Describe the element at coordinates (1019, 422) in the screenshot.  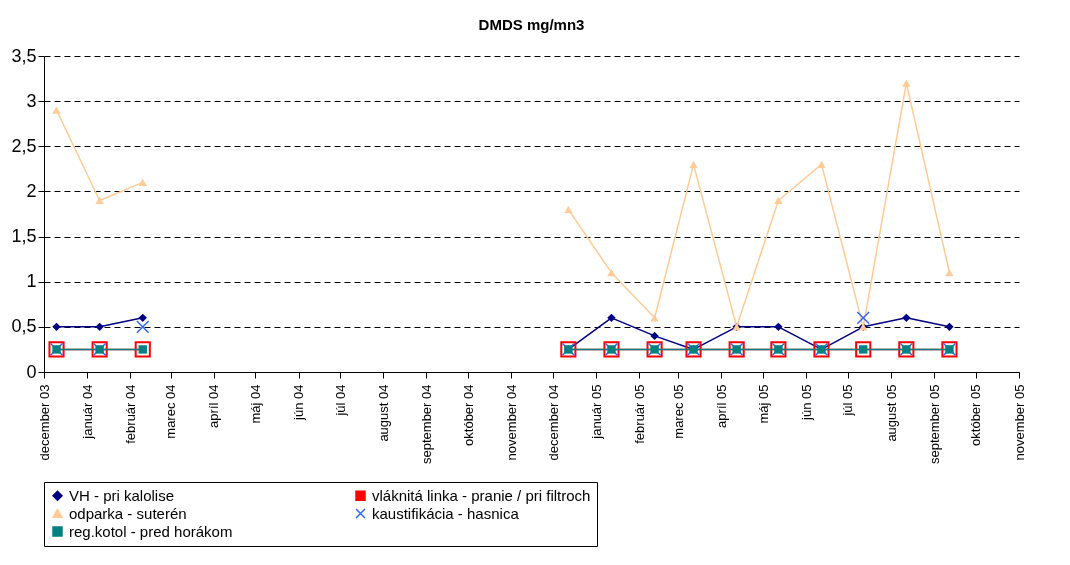
I see `x-tick-label: november 05` at that location.